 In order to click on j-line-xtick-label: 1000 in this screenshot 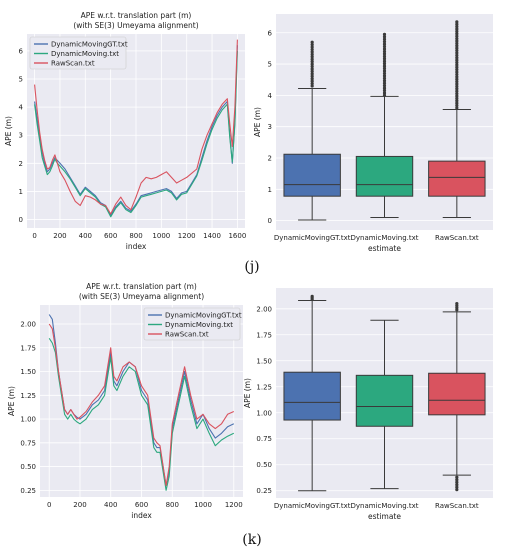, I will do `click(161, 236)`.